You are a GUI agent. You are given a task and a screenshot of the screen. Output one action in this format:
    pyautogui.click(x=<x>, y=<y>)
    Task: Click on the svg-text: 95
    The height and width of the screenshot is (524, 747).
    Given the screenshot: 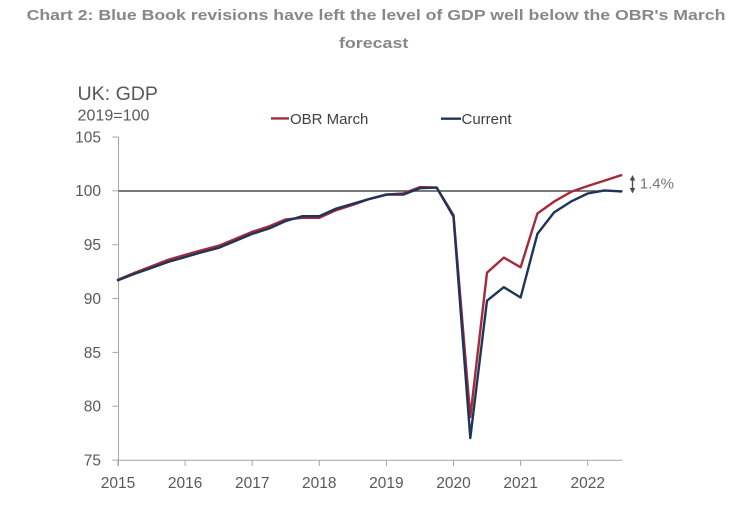 What is the action you would take?
    pyautogui.click(x=92, y=245)
    